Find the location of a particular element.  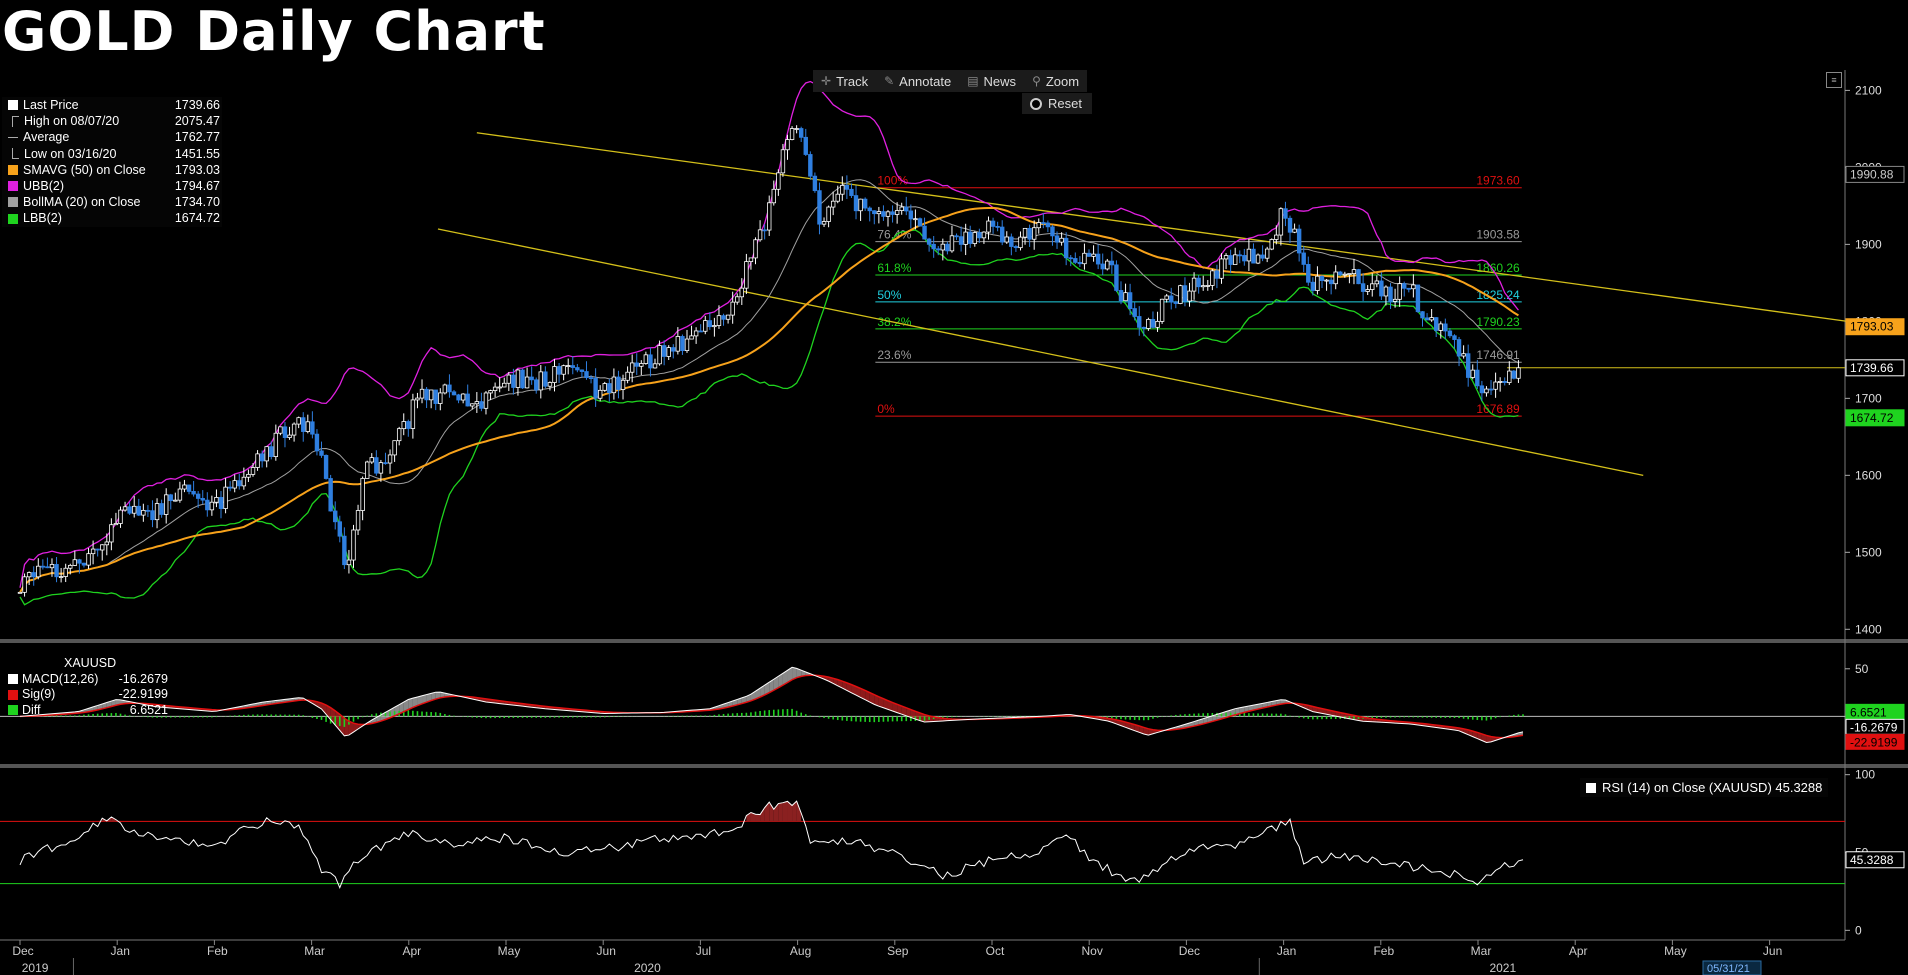

high-marker-icon is located at coordinates (15, 121).